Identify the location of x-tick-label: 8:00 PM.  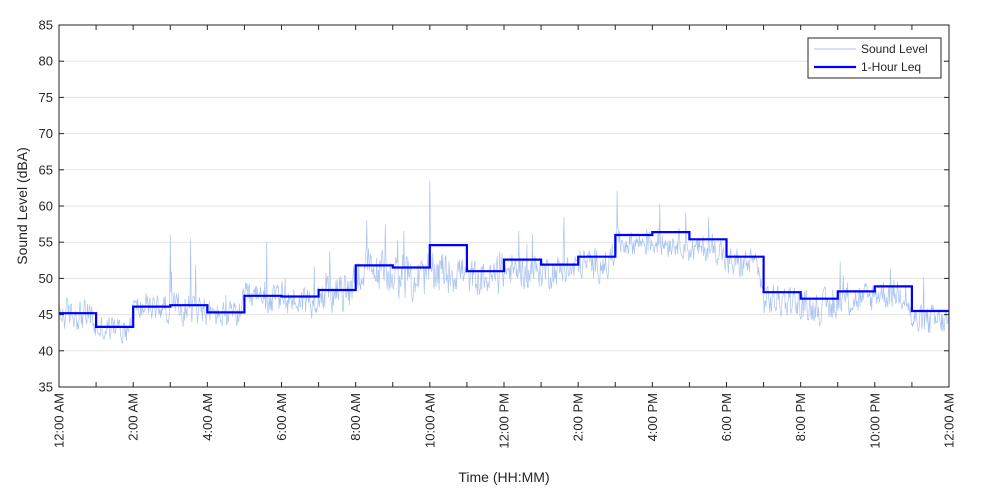
(800, 417).